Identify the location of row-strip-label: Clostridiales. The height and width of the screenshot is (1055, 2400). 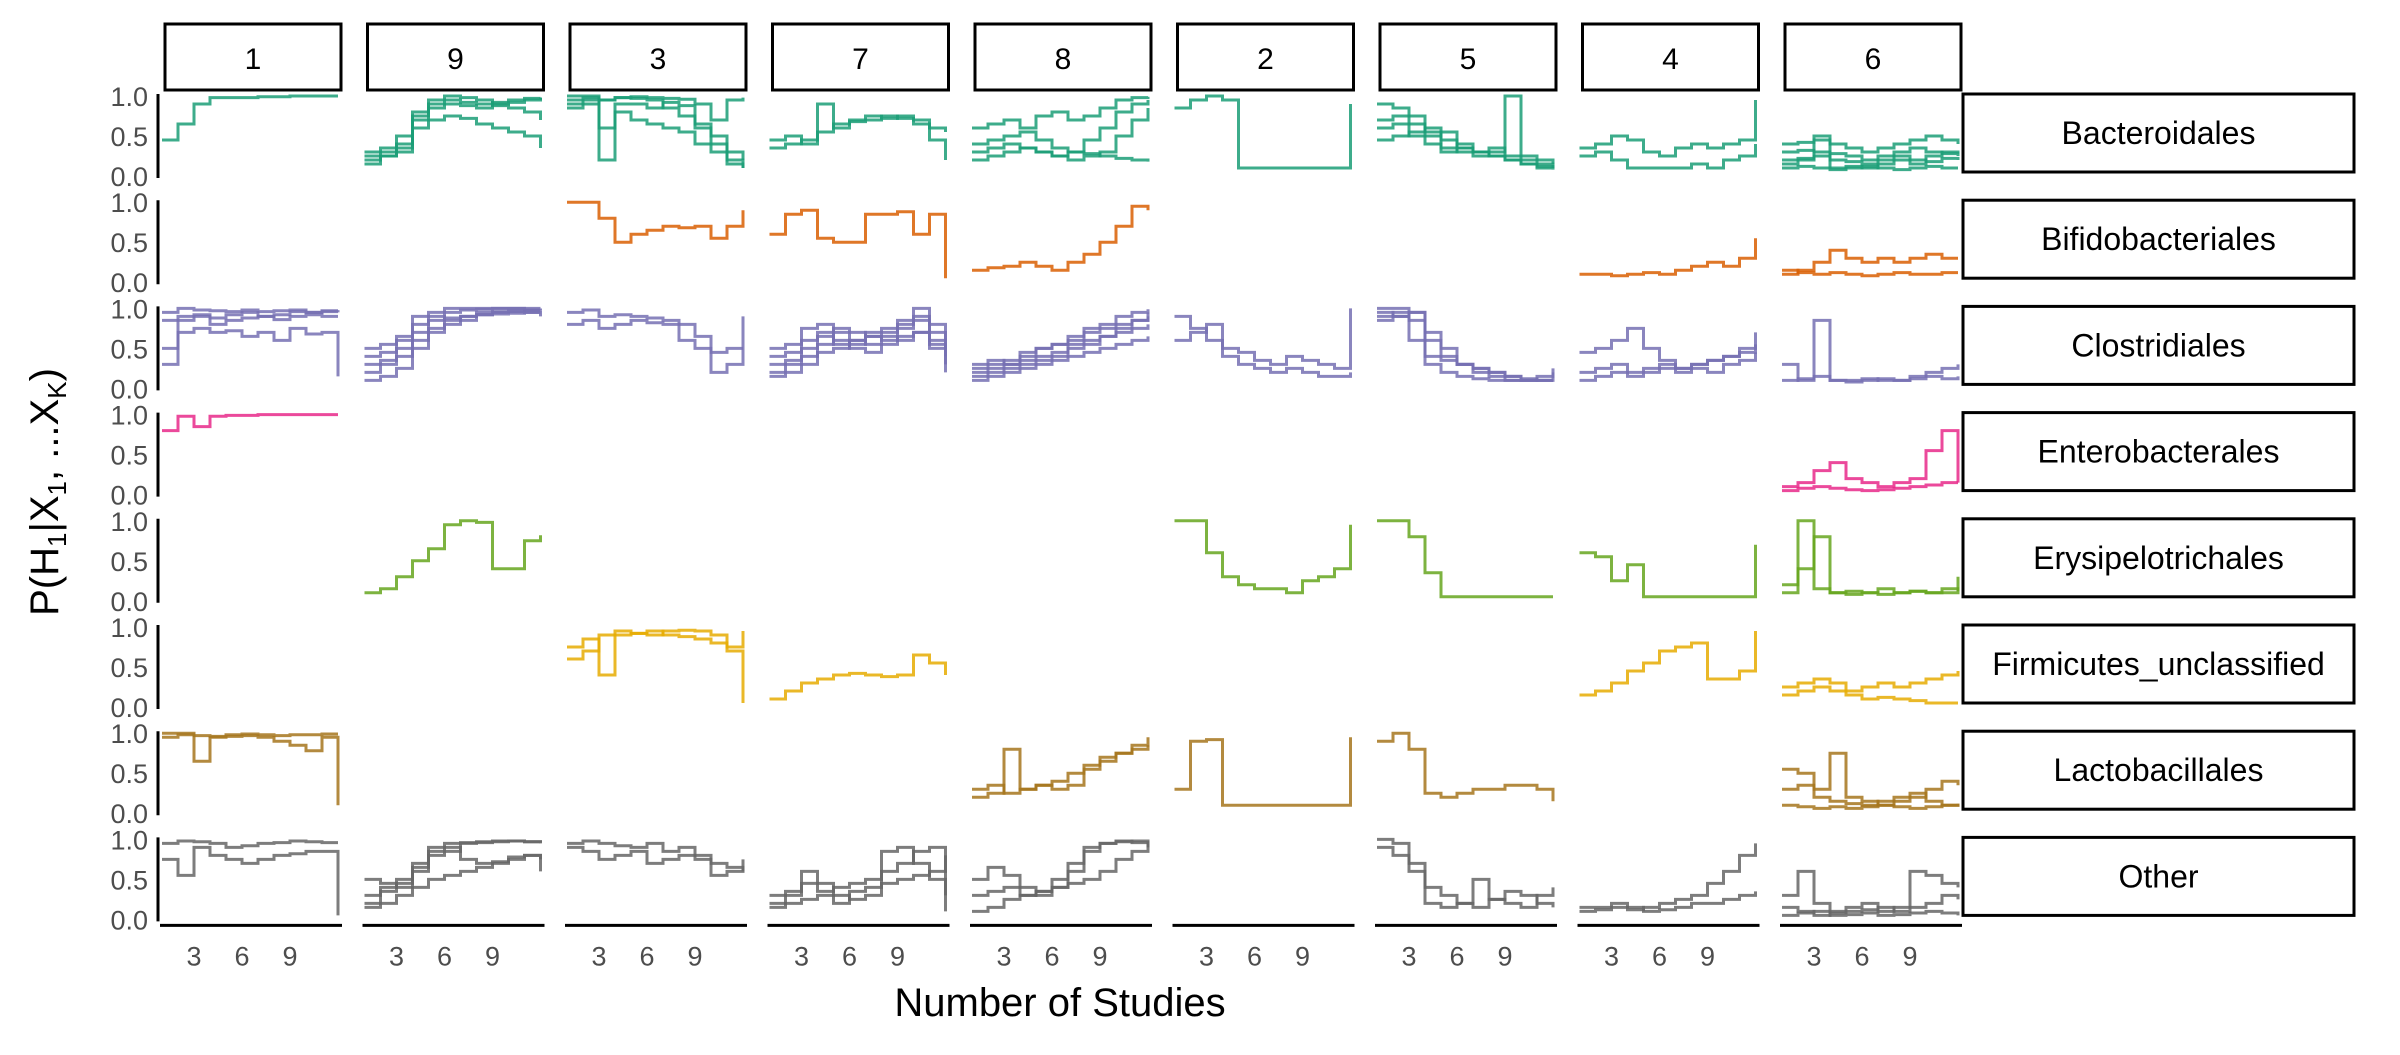
(2158, 345).